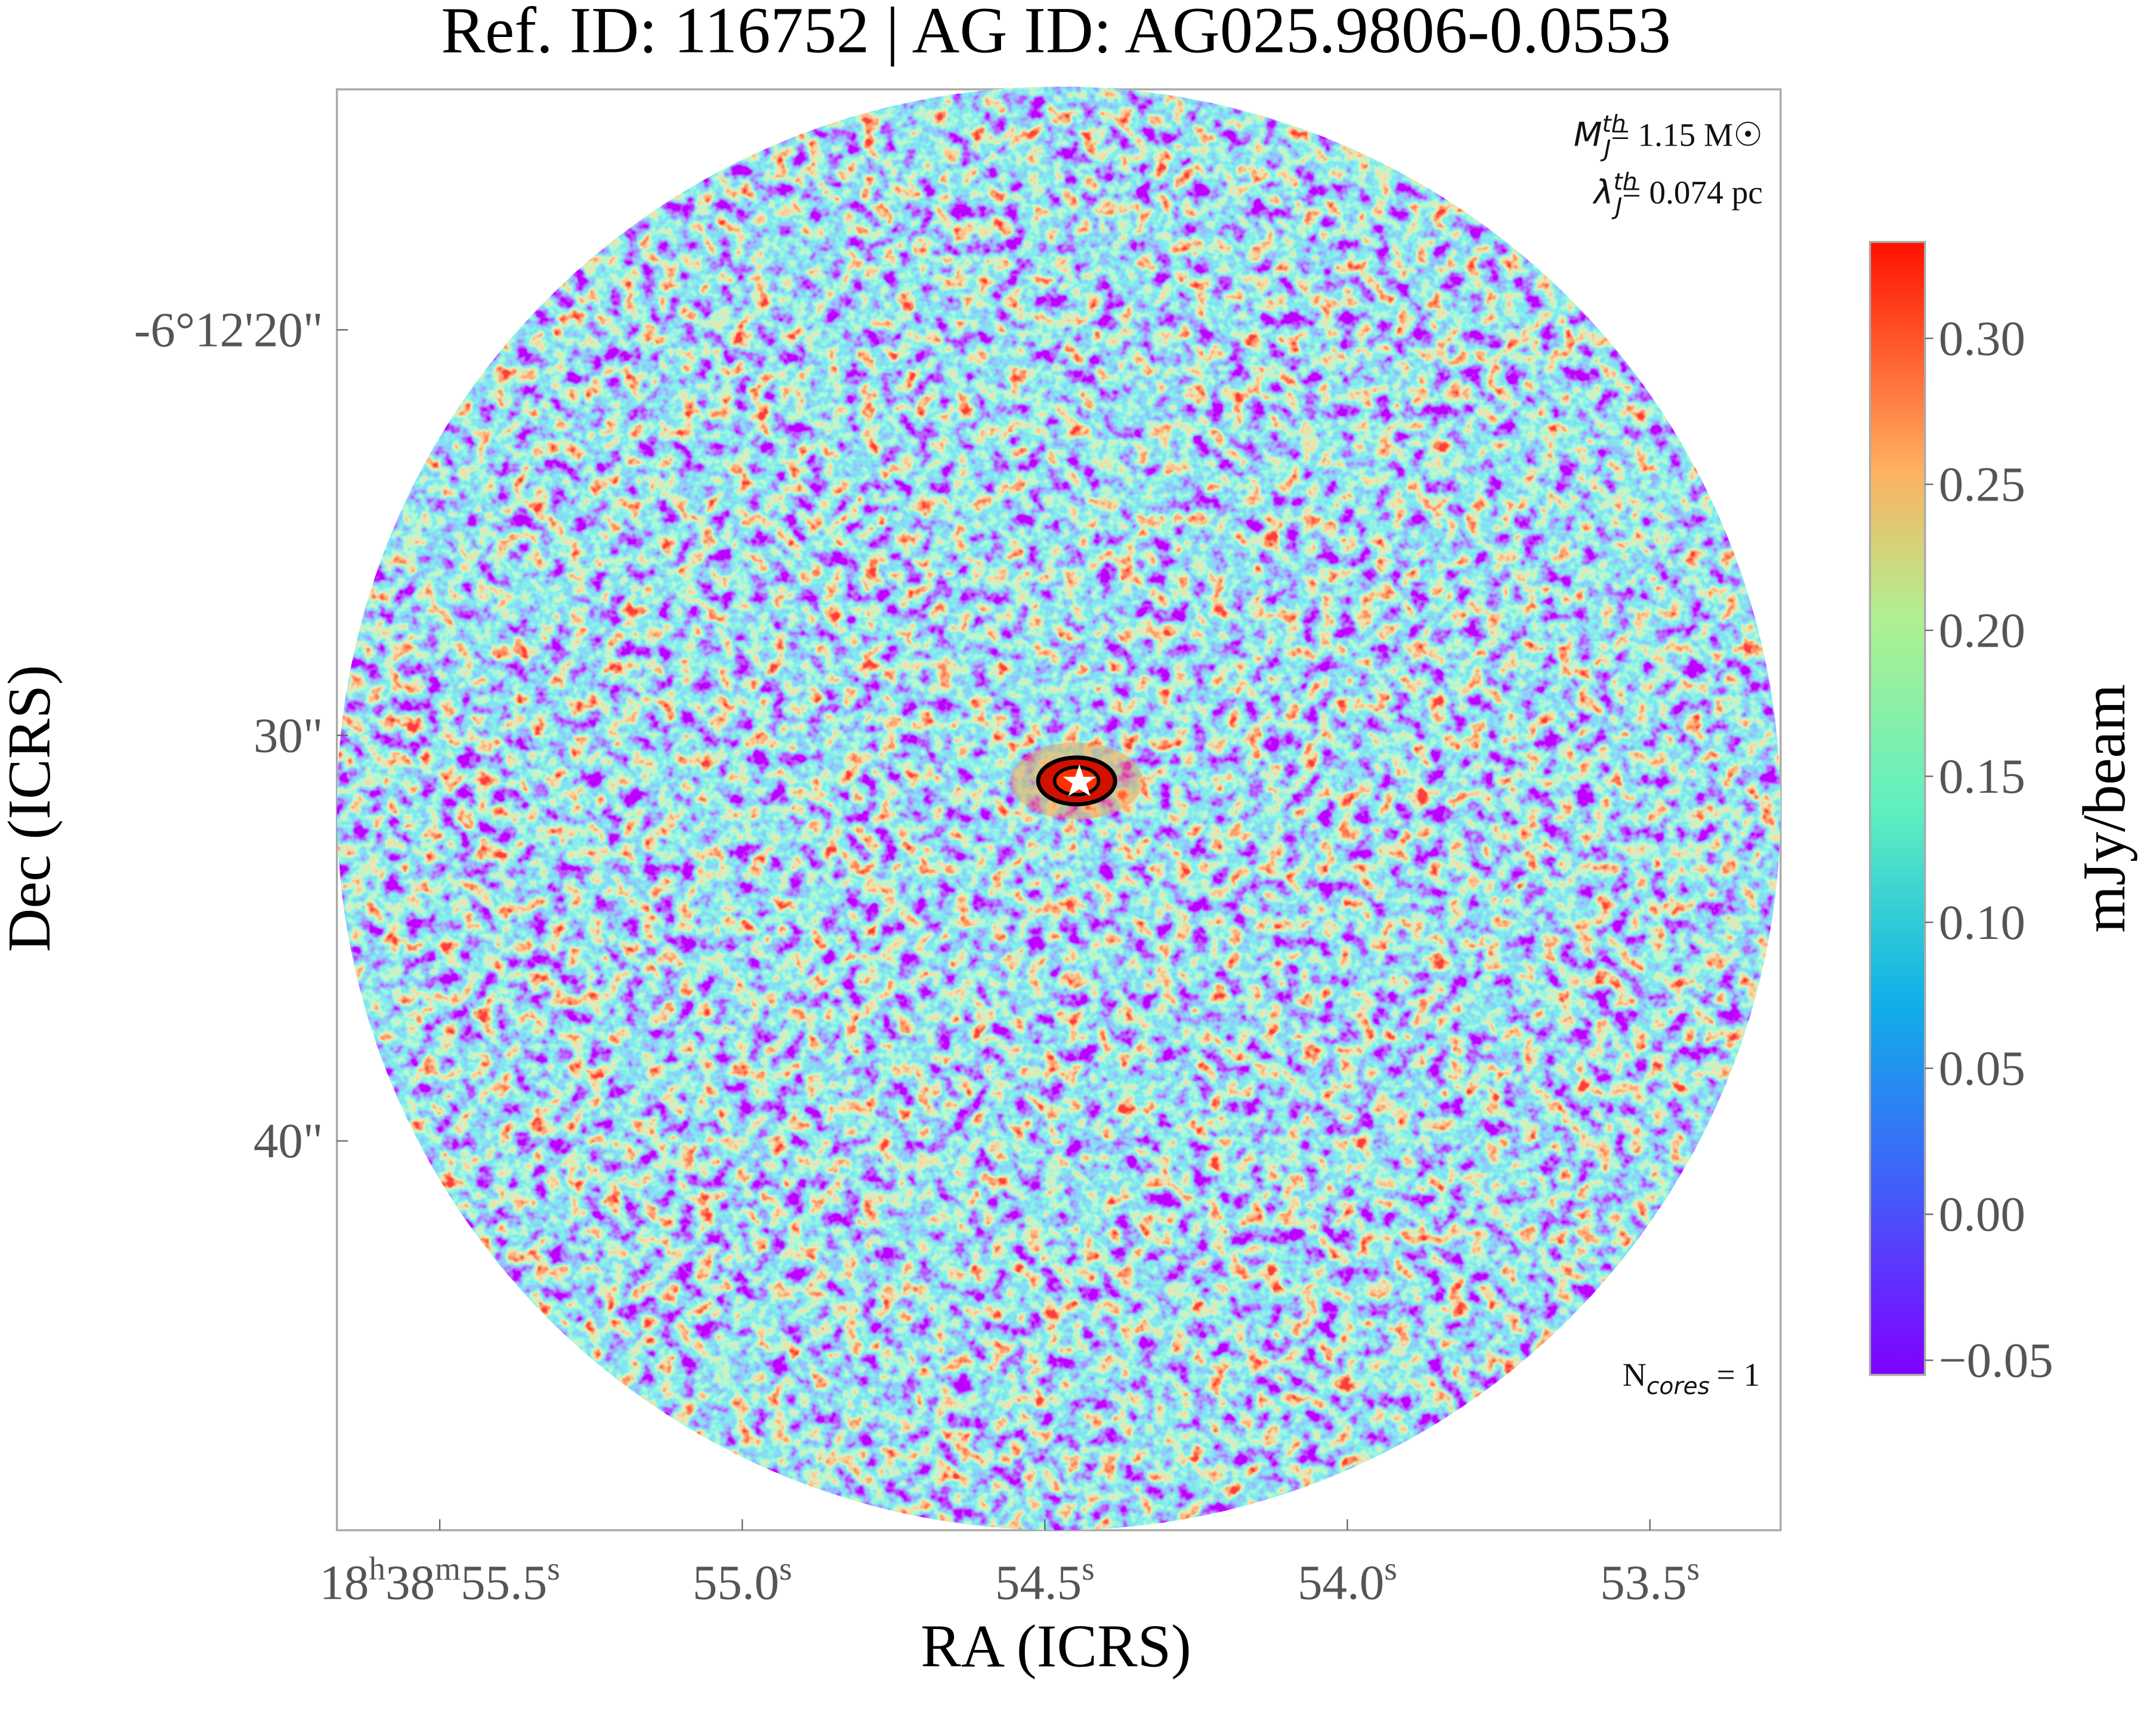 The width and height of the screenshot is (2156, 1715). What do you see at coordinates (229, 329) in the screenshot?
I see `y-tick-label: -6°12'20"` at bounding box center [229, 329].